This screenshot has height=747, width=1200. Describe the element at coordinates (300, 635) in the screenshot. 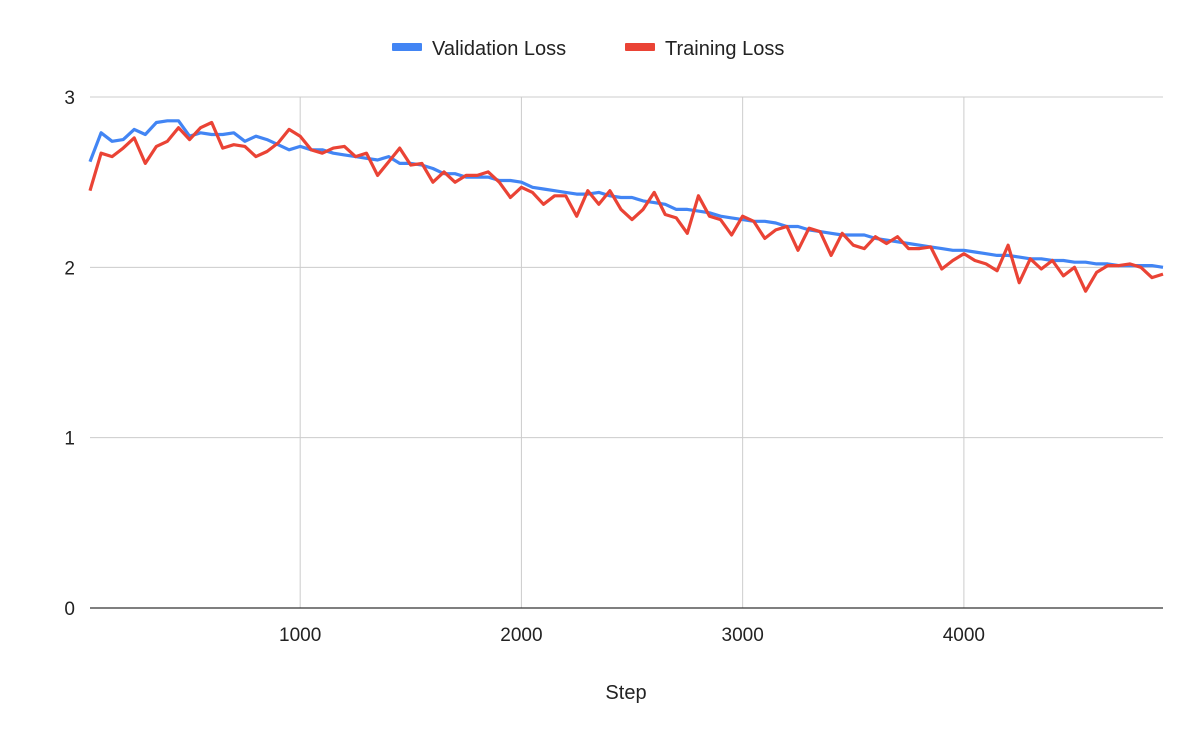

I see `x-tick-label: 1000` at that location.